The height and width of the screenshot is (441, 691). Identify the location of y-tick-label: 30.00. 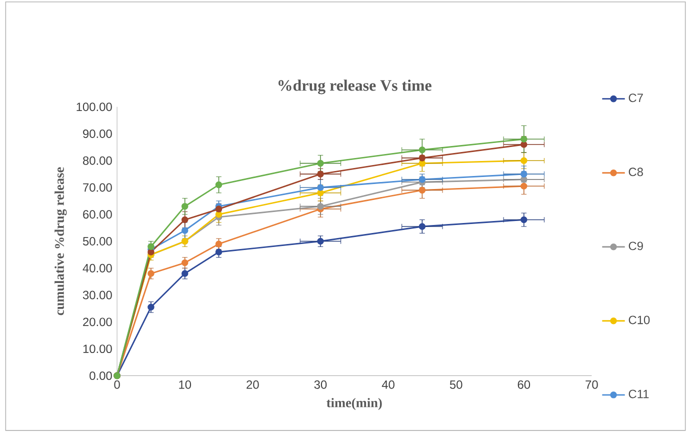
(97, 295).